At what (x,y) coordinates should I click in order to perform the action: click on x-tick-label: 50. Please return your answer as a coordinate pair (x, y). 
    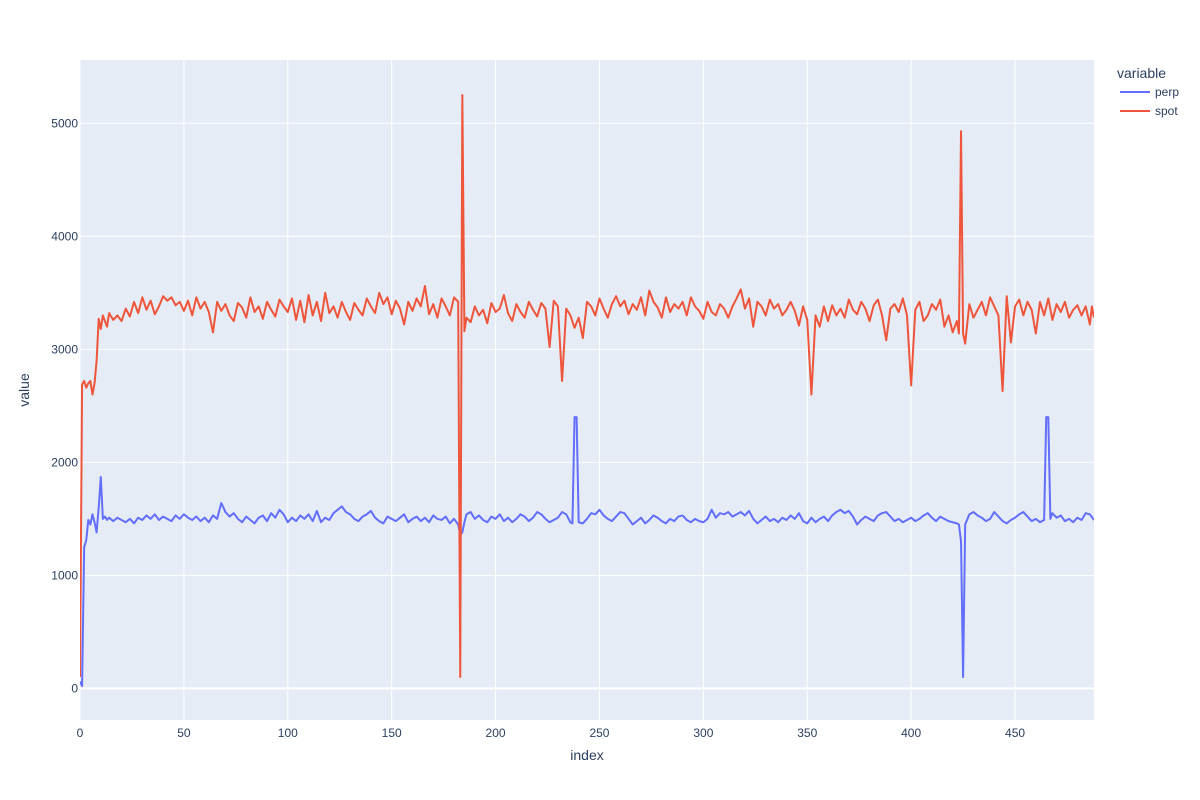
    Looking at the image, I should click on (184, 733).